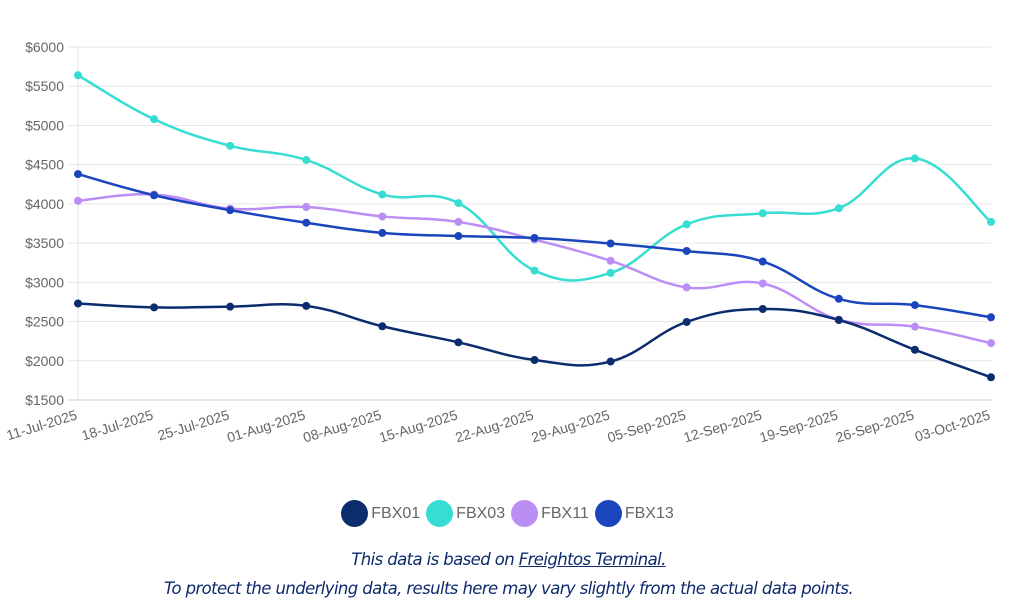 This screenshot has width=1017, height=610. I want to click on x-tick-label: 12-Sep-2025, so click(723, 426).